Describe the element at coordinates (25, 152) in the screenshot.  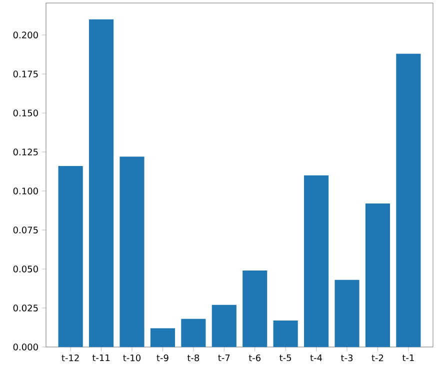
I see `y-tick-label: 0.125` at that location.